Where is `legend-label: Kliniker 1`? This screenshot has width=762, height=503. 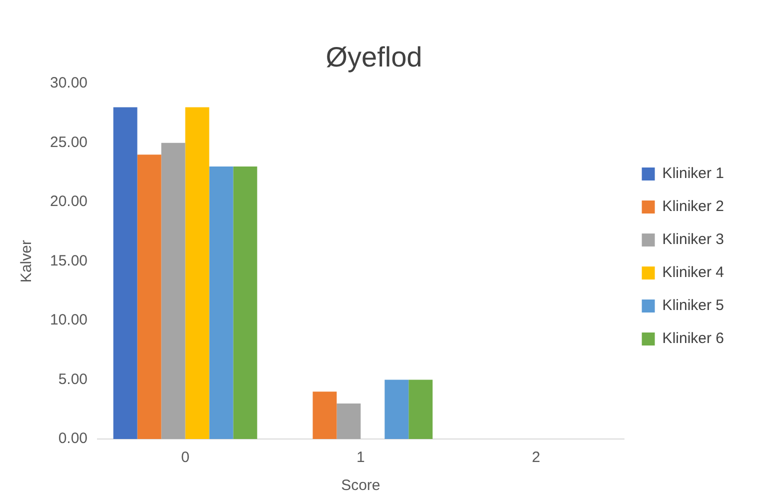 legend-label: Kliniker 1 is located at coordinates (693, 173).